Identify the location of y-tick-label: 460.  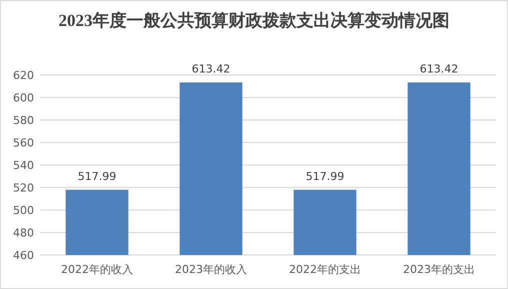
(23, 255).